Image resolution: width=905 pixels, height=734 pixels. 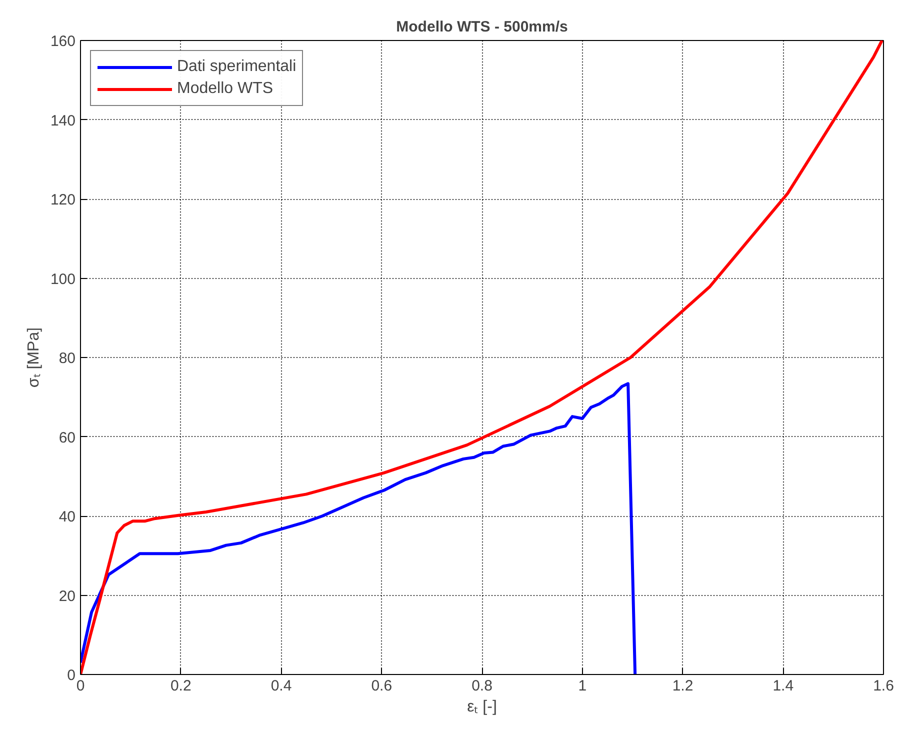 What do you see at coordinates (67, 358) in the screenshot?
I see `y-tick-label: 80` at bounding box center [67, 358].